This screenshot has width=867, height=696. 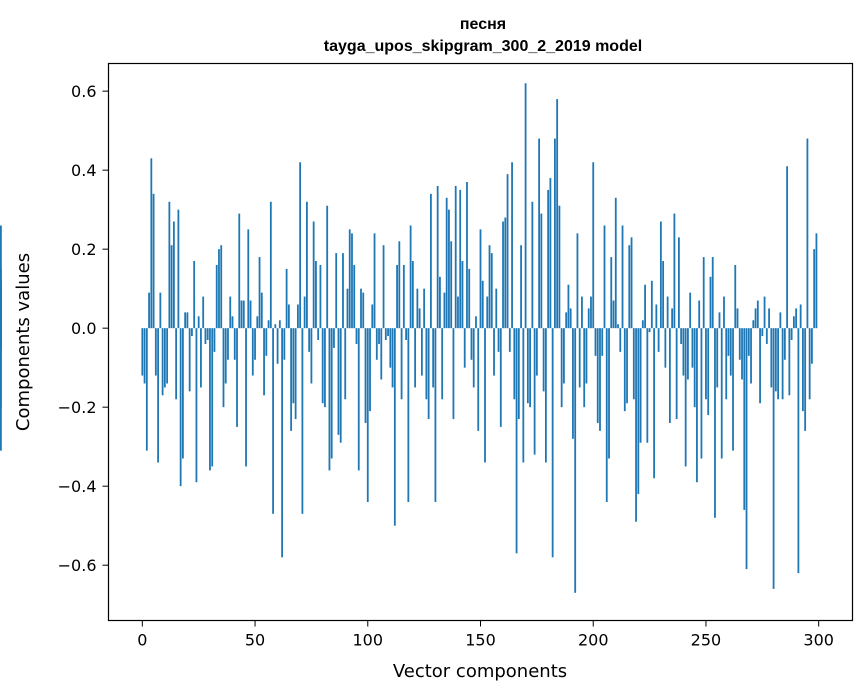 What do you see at coordinates (593, 640) in the screenshot?
I see `x-tick-label: 200` at bounding box center [593, 640].